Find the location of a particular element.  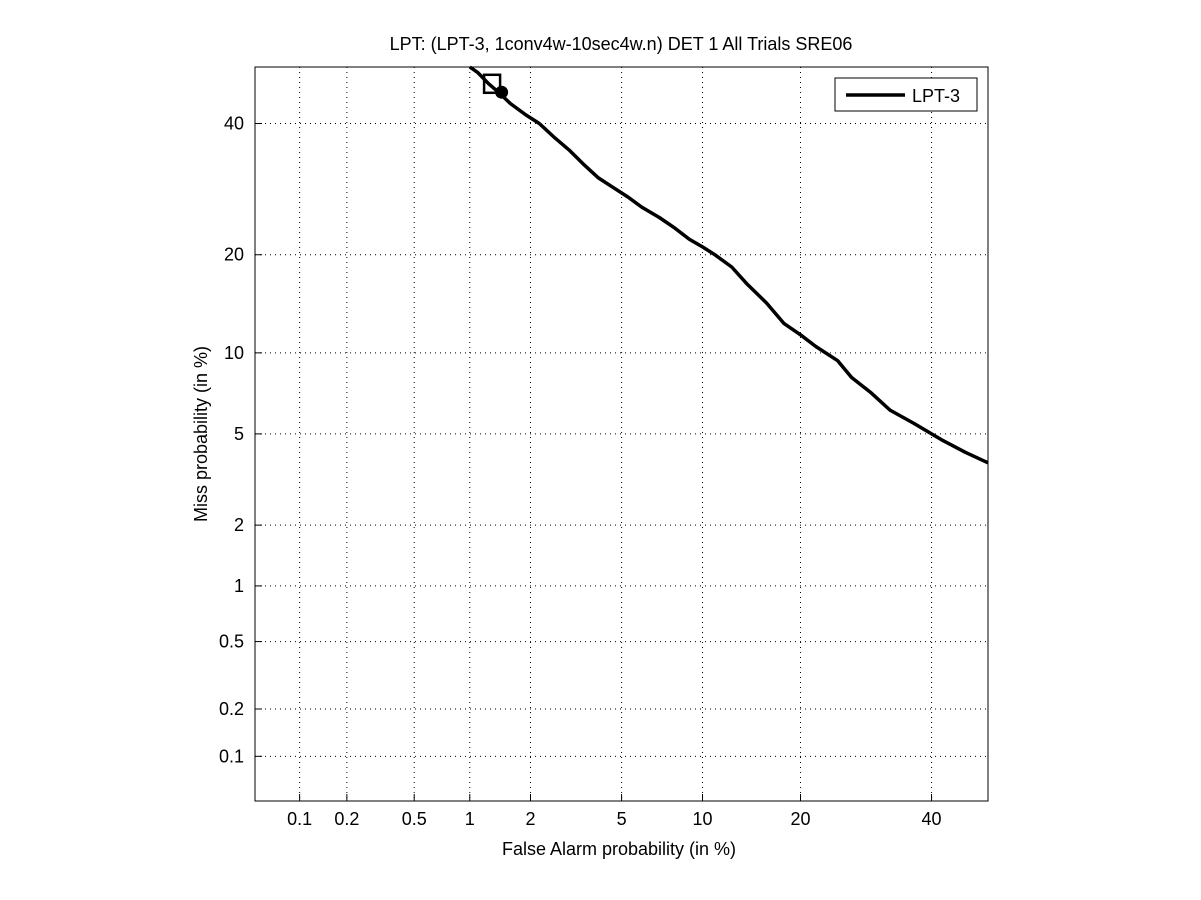

x-axis-ticks: 0.1 0.2 0.5 1 2 5 10 20 40 is located at coordinates (614, 811).